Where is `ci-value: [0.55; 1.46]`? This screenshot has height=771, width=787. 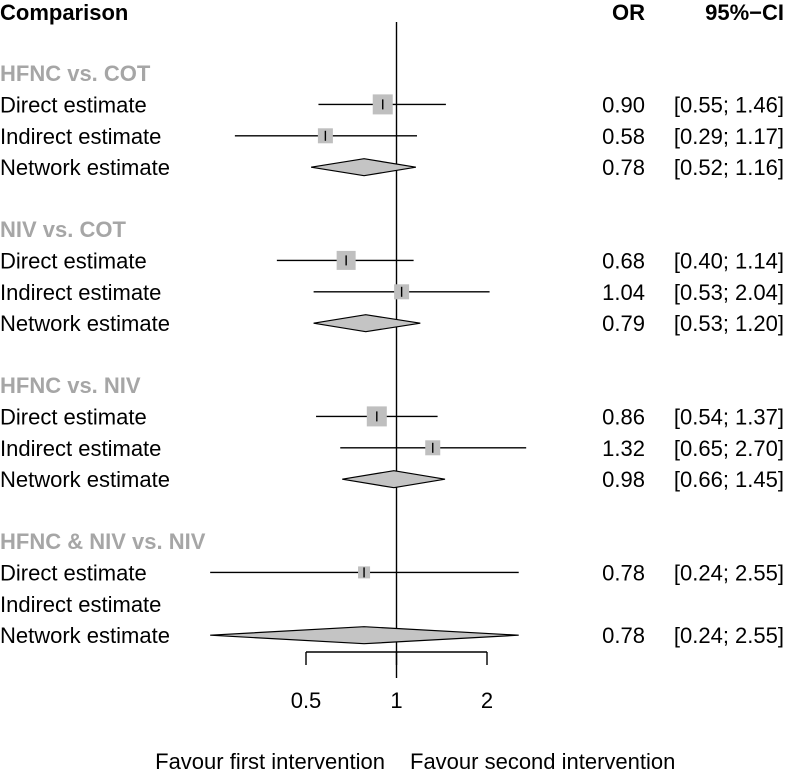 ci-value: [0.55; 1.46] is located at coordinates (729, 104).